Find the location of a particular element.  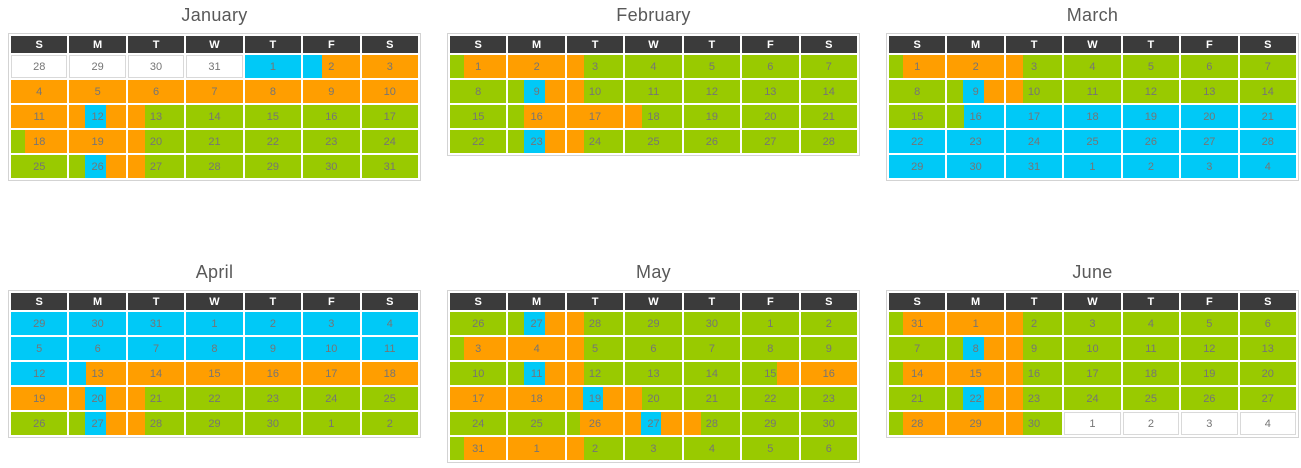

day-cell: 18 is located at coordinates (653, 116).